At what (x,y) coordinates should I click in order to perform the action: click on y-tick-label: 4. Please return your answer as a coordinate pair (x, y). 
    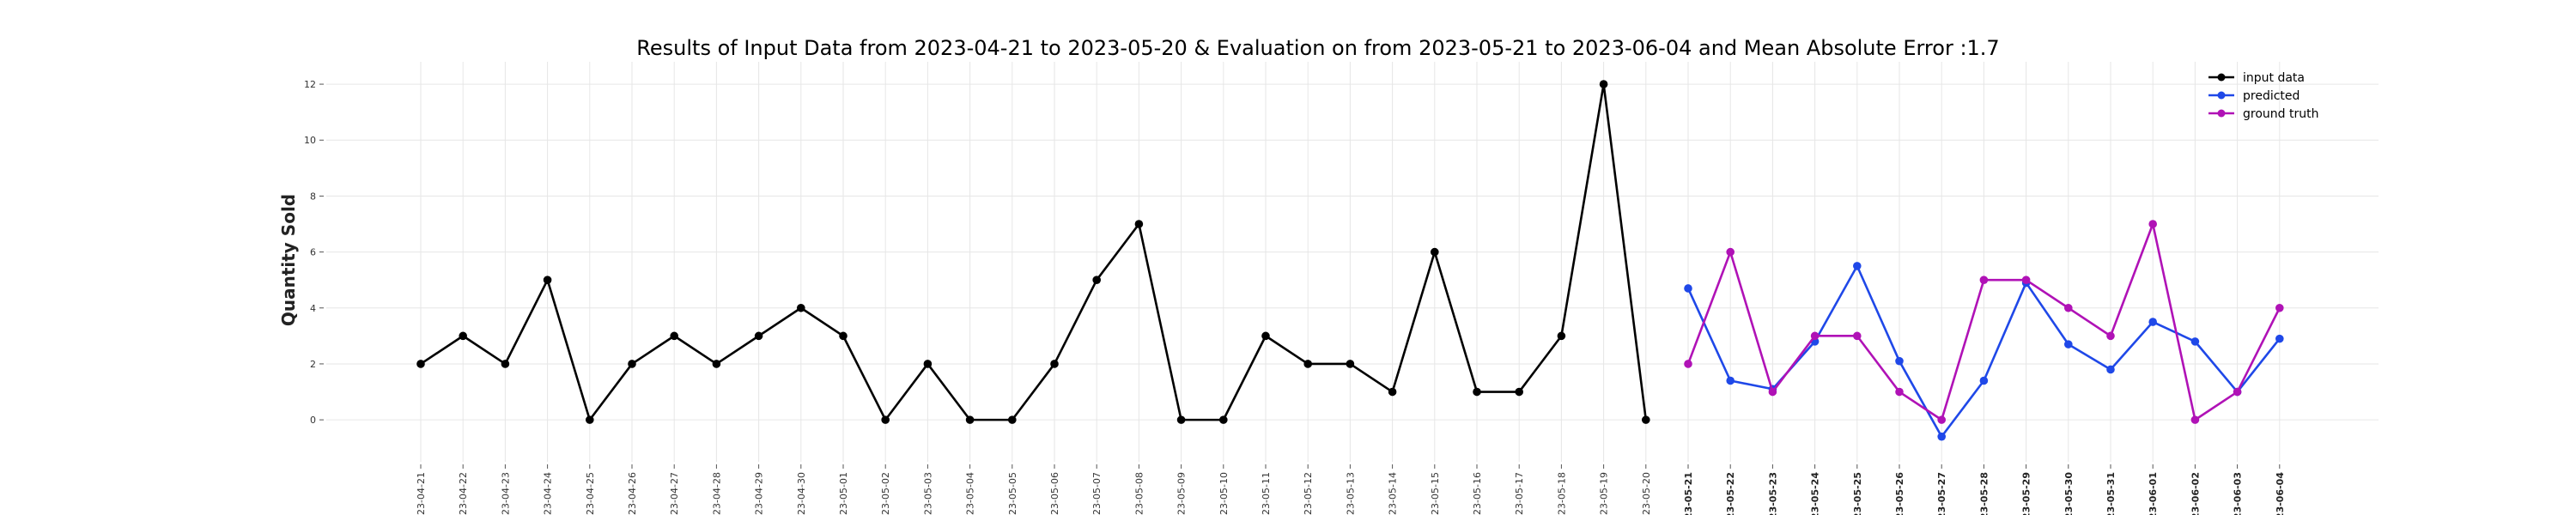
    Looking at the image, I should click on (313, 308).